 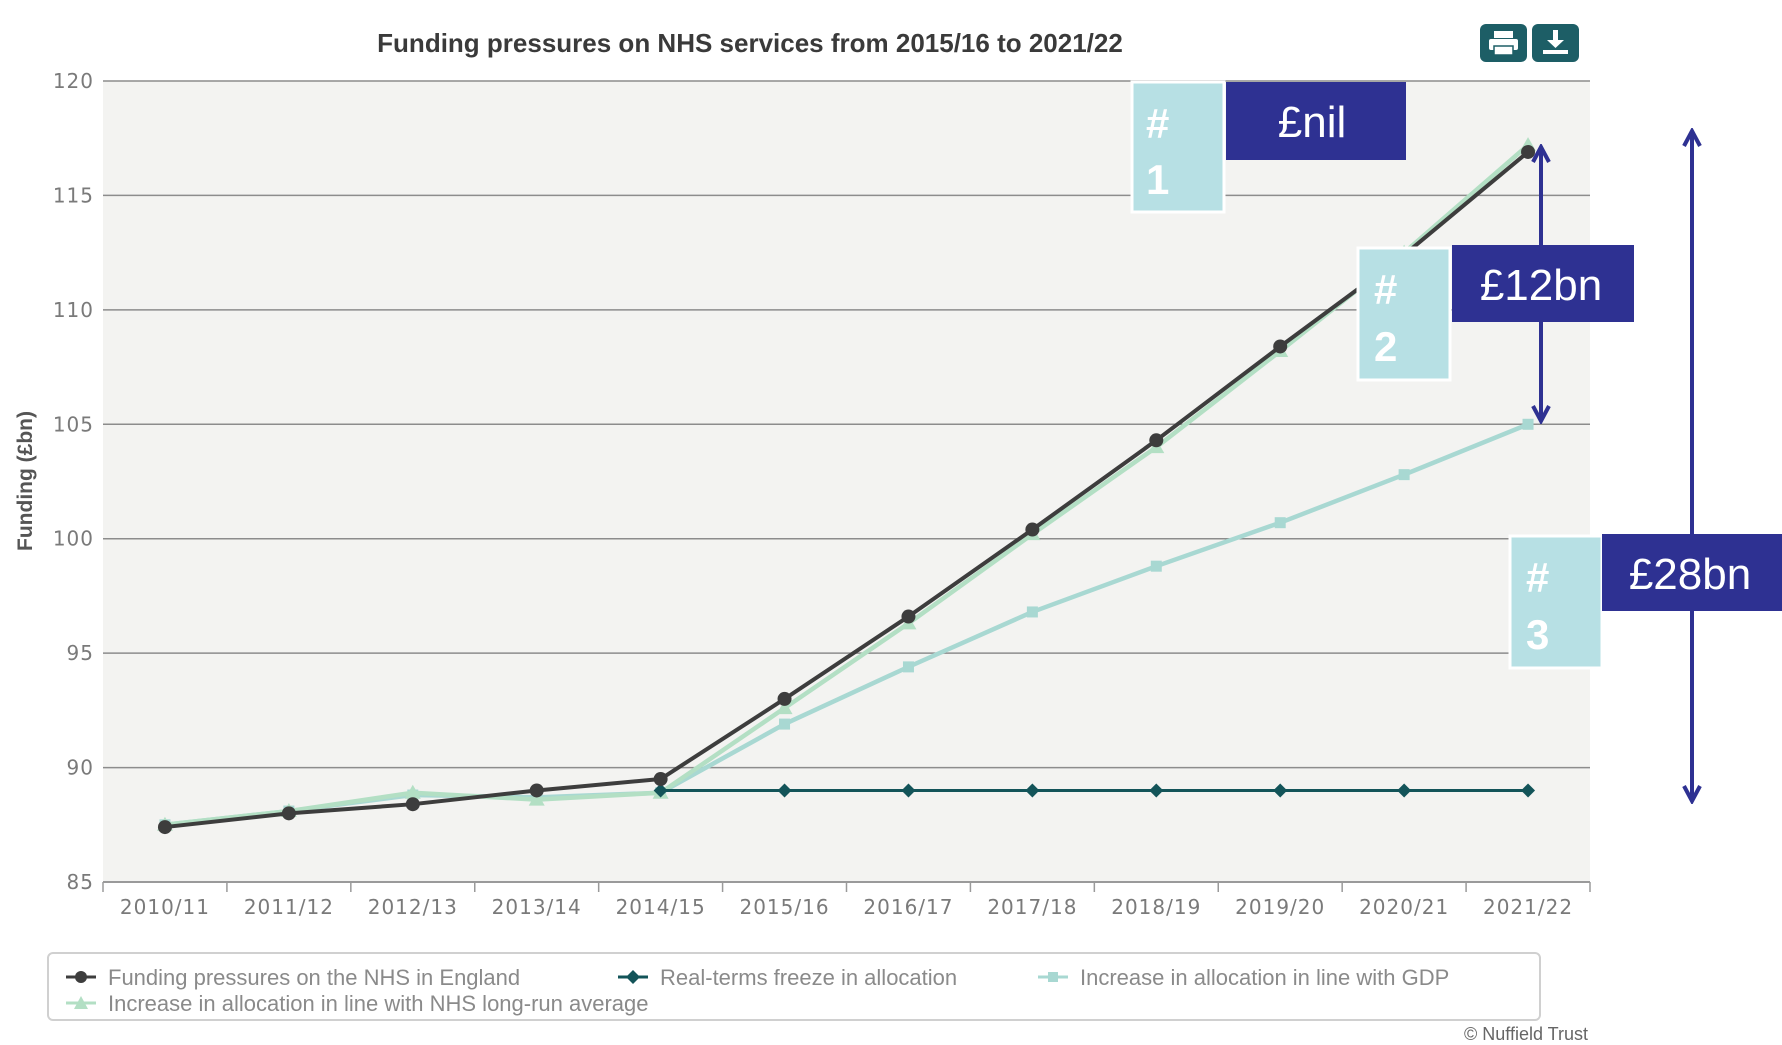 What do you see at coordinates (1404, 907) in the screenshot?
I see `x-tick-label: 2020/21` at bounding box center [1404, 907].